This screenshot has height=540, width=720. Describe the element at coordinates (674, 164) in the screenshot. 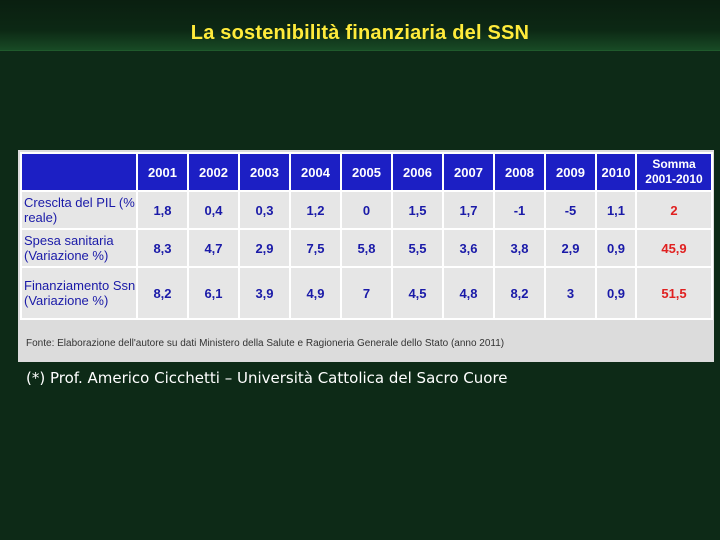

I see `header-somma-line1: Somma` at that location.